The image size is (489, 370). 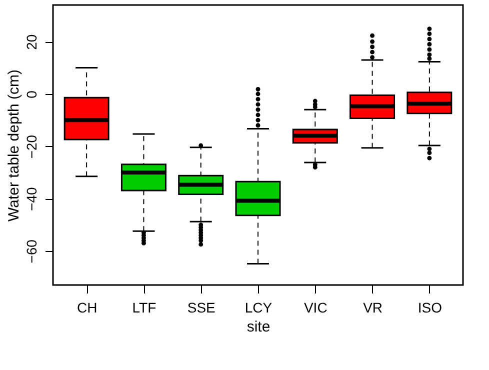 I want to click on x-tick-label: LCY, so click(x=258, y=308).